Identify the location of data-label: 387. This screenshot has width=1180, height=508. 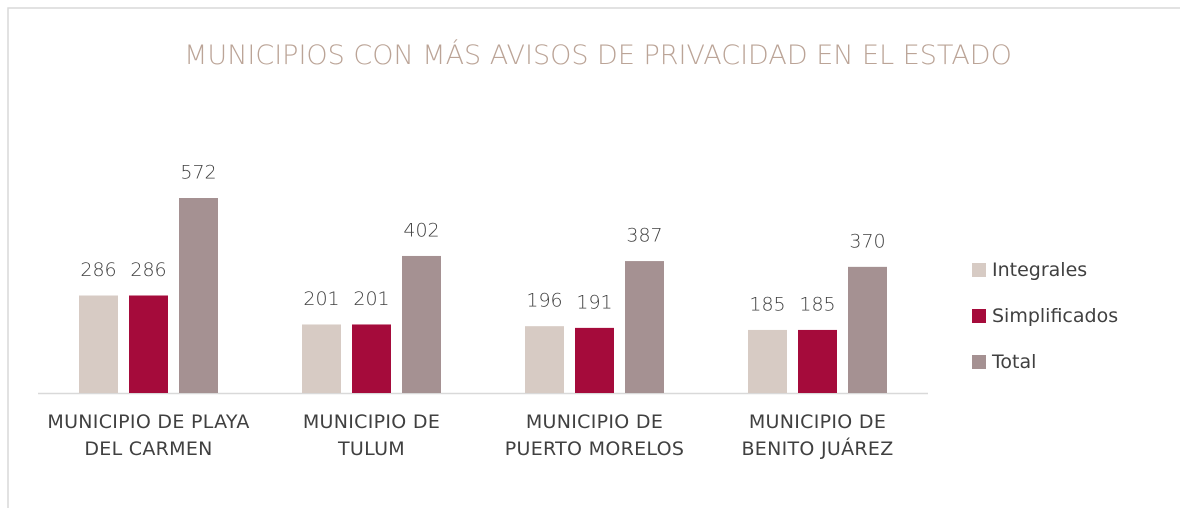
(644, 236).